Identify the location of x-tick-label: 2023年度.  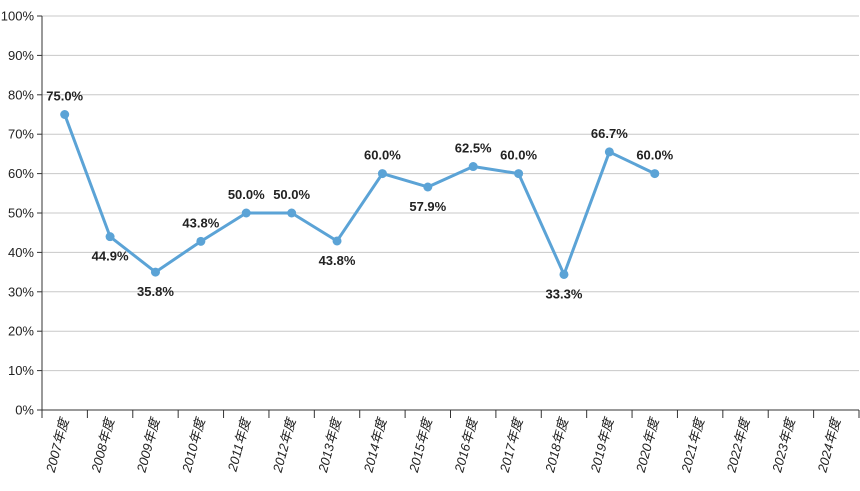
(783, 445).